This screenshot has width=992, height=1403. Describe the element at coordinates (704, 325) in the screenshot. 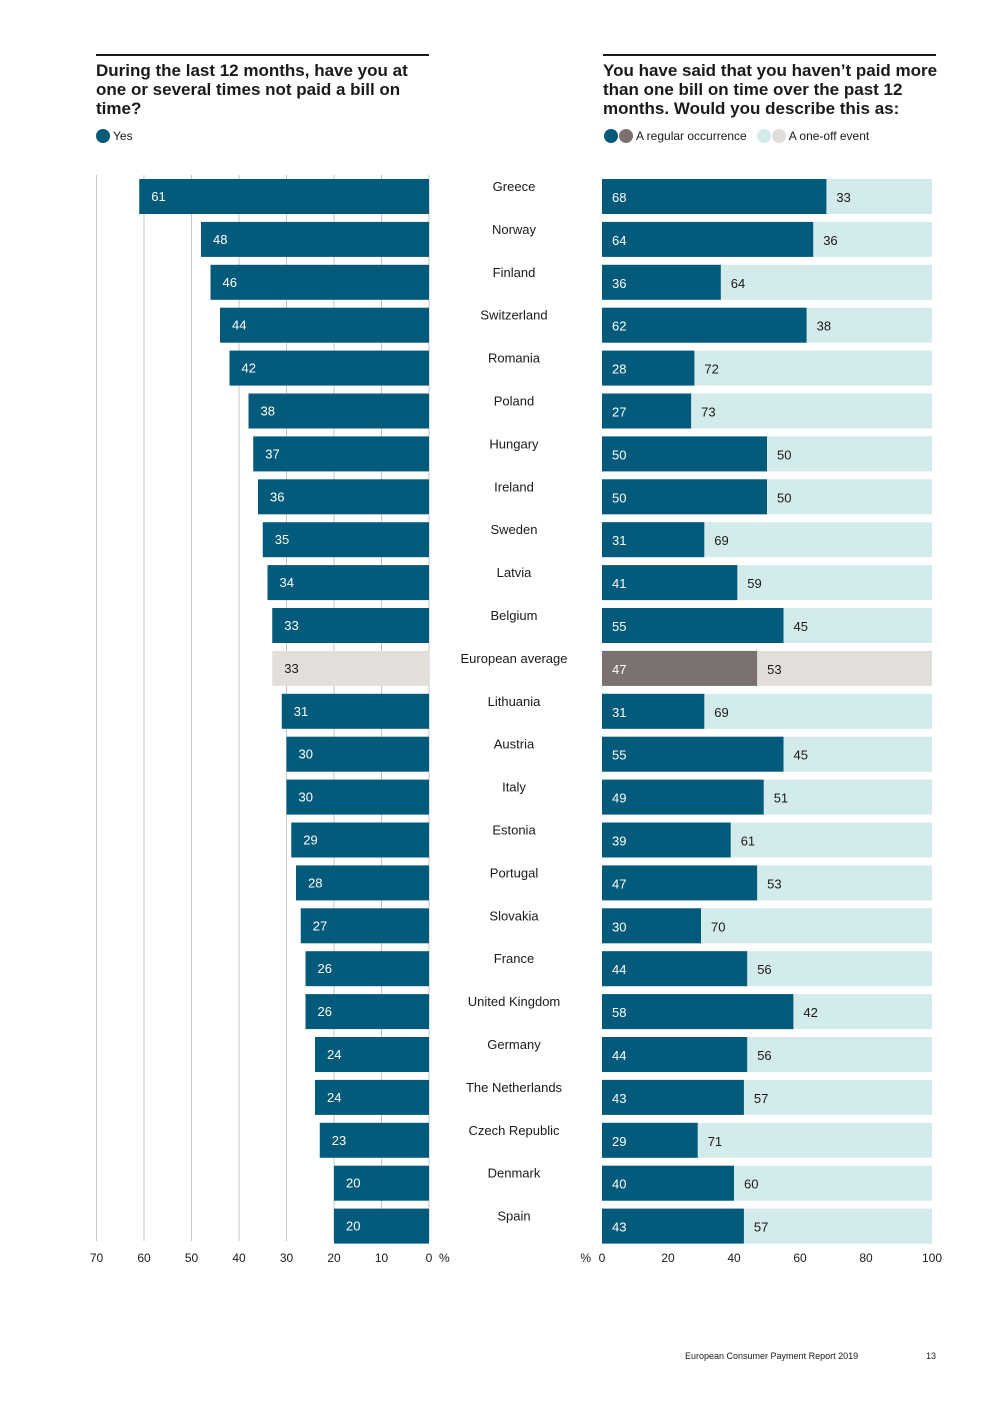

I see `right-bar-regular-switzerland` at that location.